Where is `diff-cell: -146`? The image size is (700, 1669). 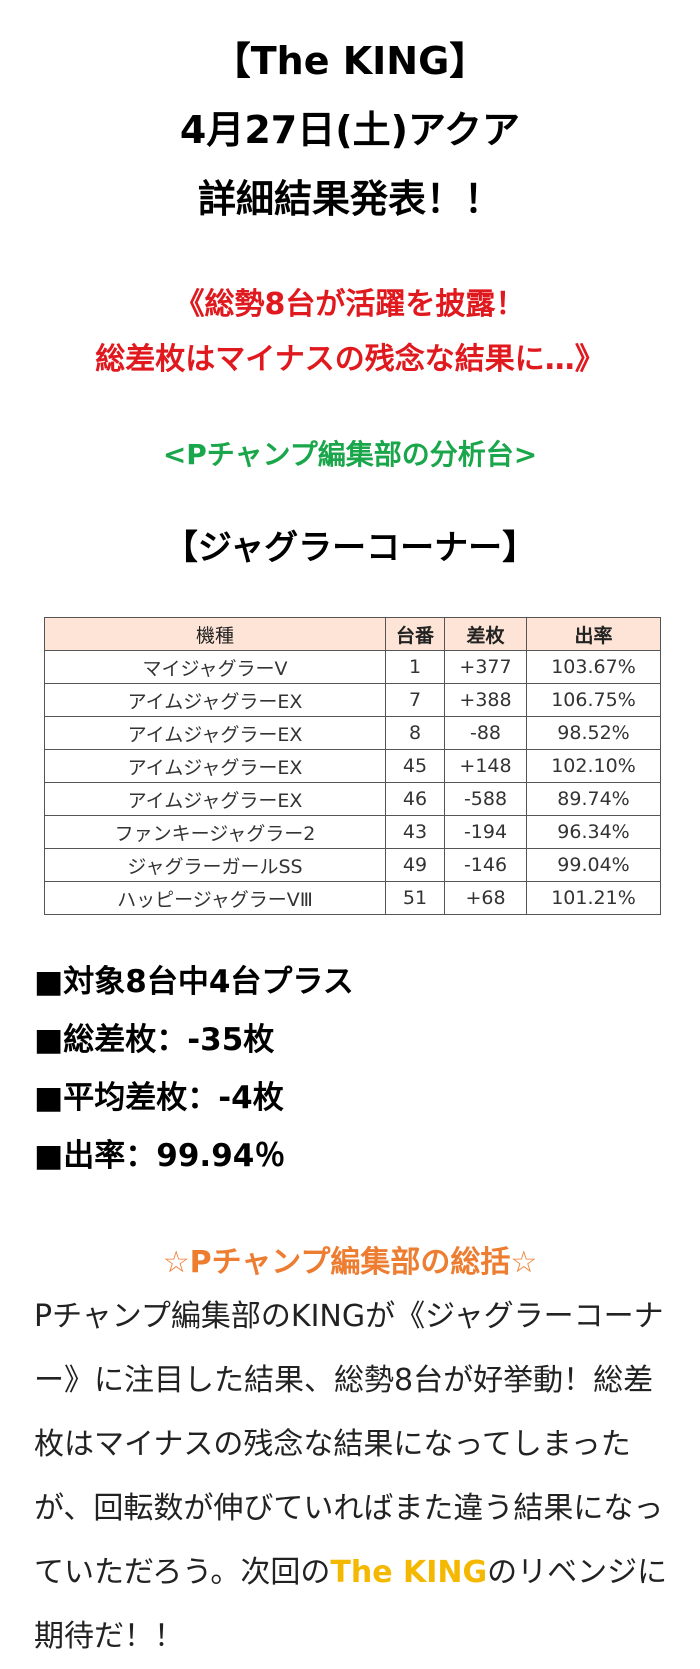 diff-cell: -146 is located at coordinates (485, 865).